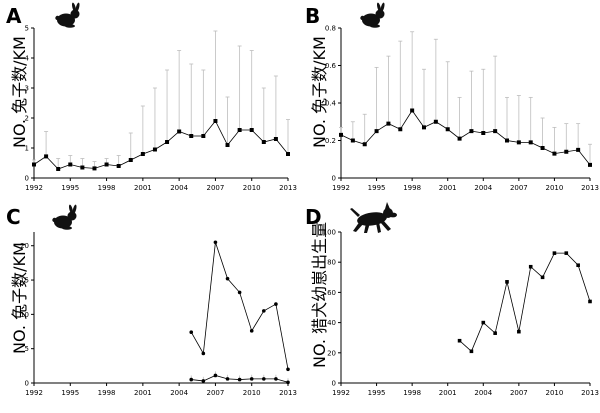 The image size is (600, 413). I want to click on panel-a-y-tick-label: 5, so click(27, 29).